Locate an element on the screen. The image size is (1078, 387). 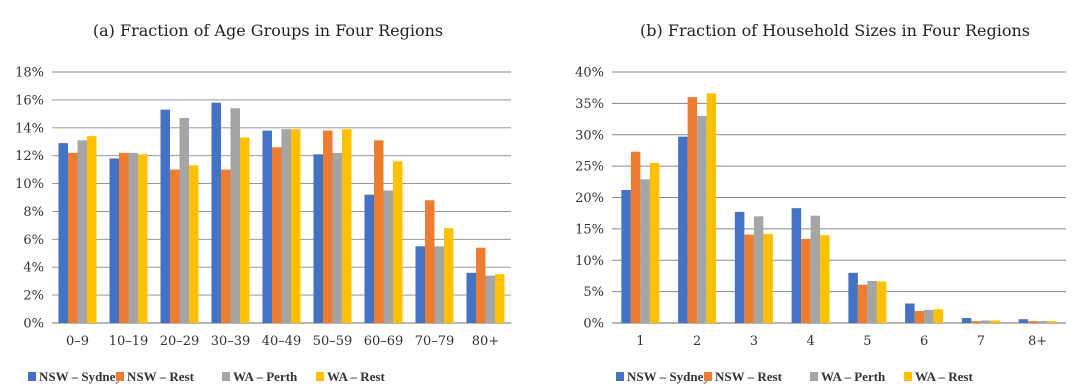
y-tick-label: 0% is located at coordinates (593, 324).